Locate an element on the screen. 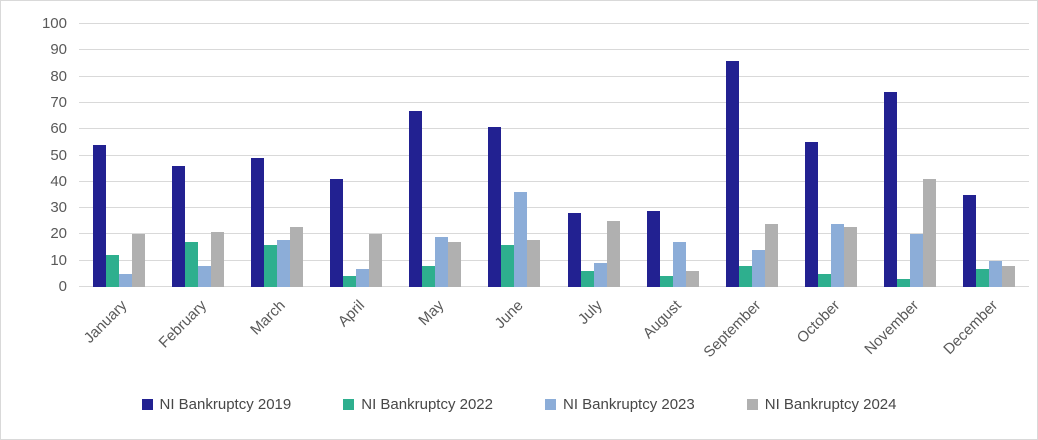 Image resolution: width=1038 pixels, height=440 pixels. legend-item-ni-bankruptcy-2019: NI Bankruptcy 2019 is located at coordinates (216, 404).